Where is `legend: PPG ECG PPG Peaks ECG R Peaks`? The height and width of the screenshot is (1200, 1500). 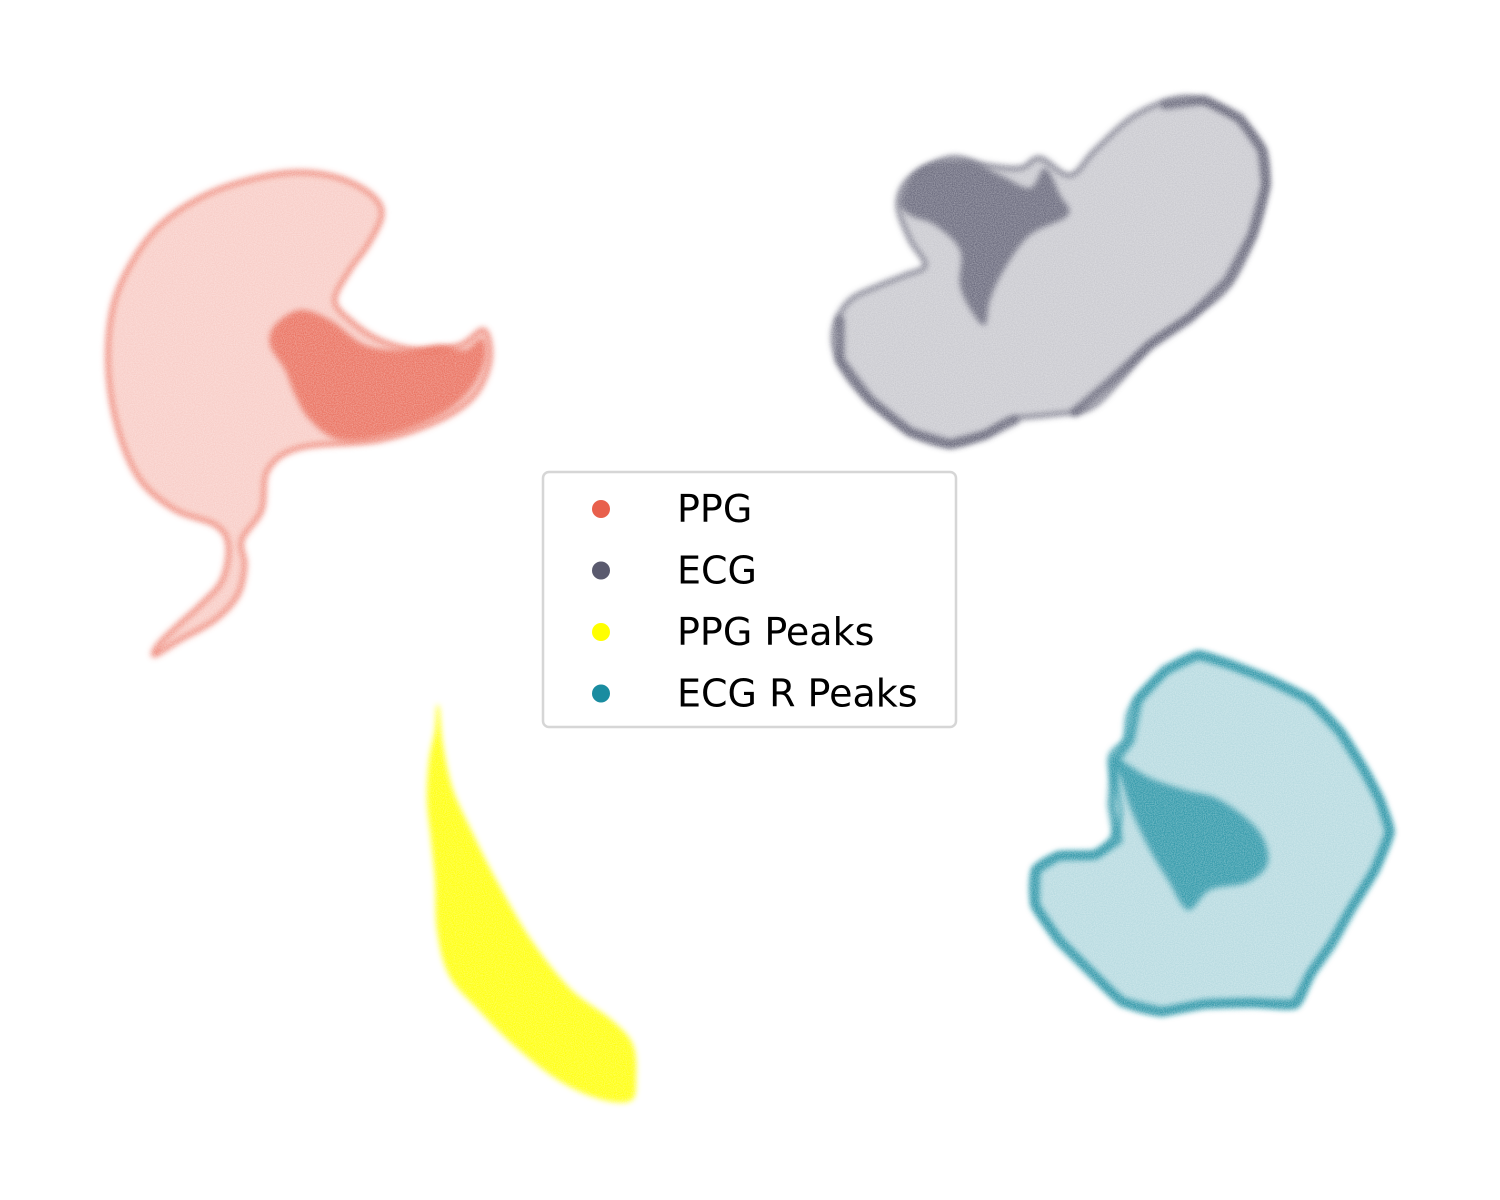 legend: PPG ECG PPG Peaks ECG R Peaks is located at coordinates (749, 599).